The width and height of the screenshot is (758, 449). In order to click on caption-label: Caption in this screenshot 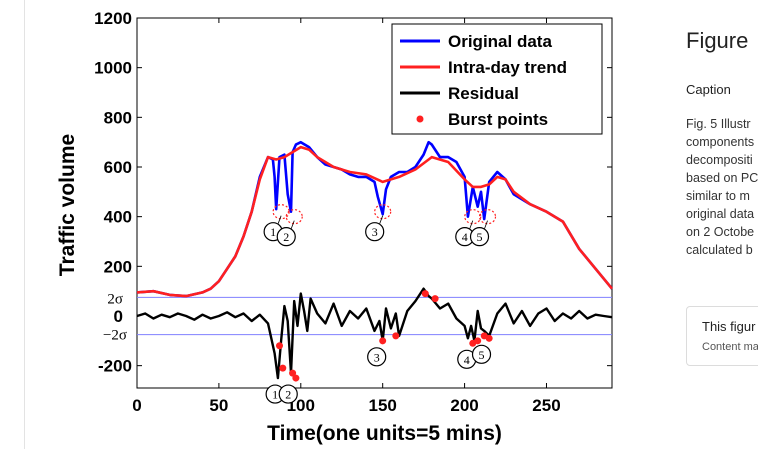, I will do `click(708, 89)`.